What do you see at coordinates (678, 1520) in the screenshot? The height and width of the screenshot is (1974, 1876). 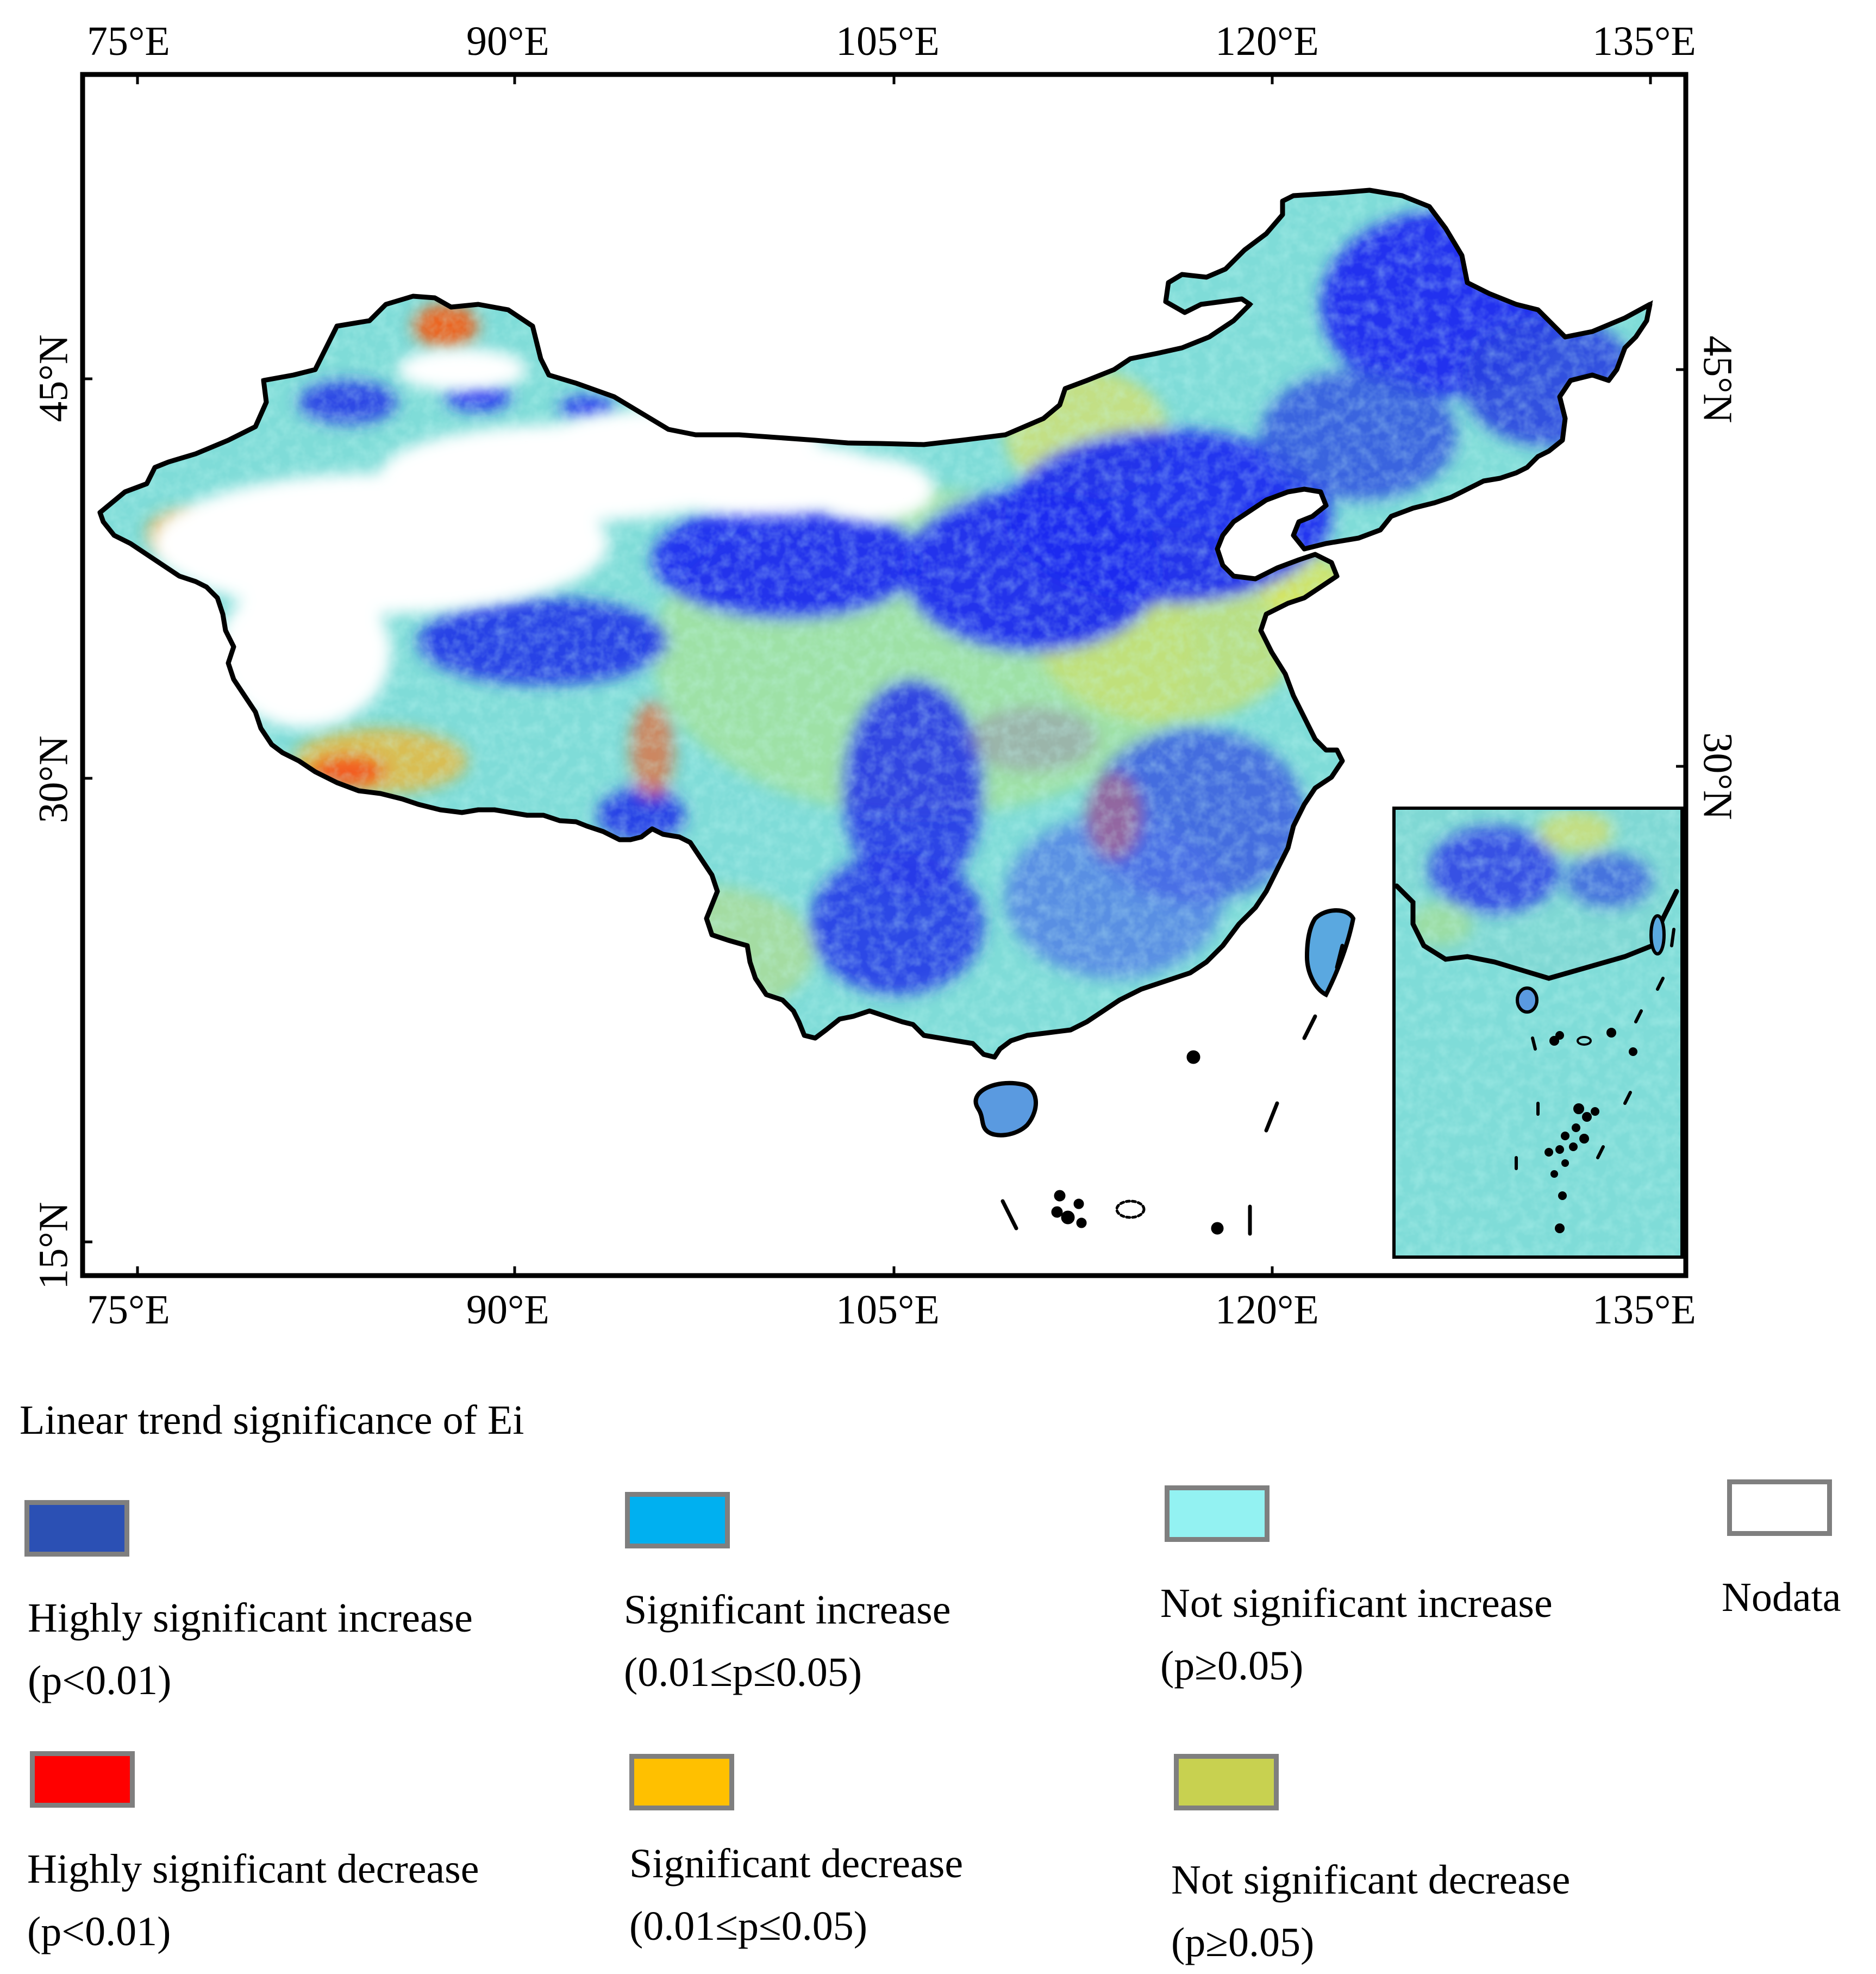 I see `legend-swatch-sig-increase` at bounding box center [678, 1520].